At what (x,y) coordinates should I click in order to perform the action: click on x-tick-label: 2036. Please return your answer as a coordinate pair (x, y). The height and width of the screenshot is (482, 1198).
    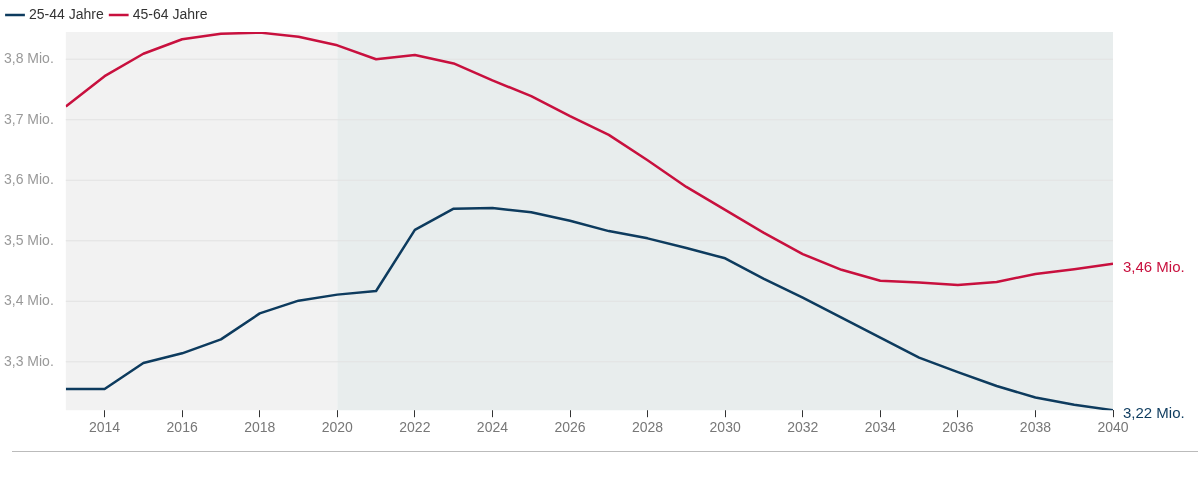
    Looking at the image, I should click on (958, 427).